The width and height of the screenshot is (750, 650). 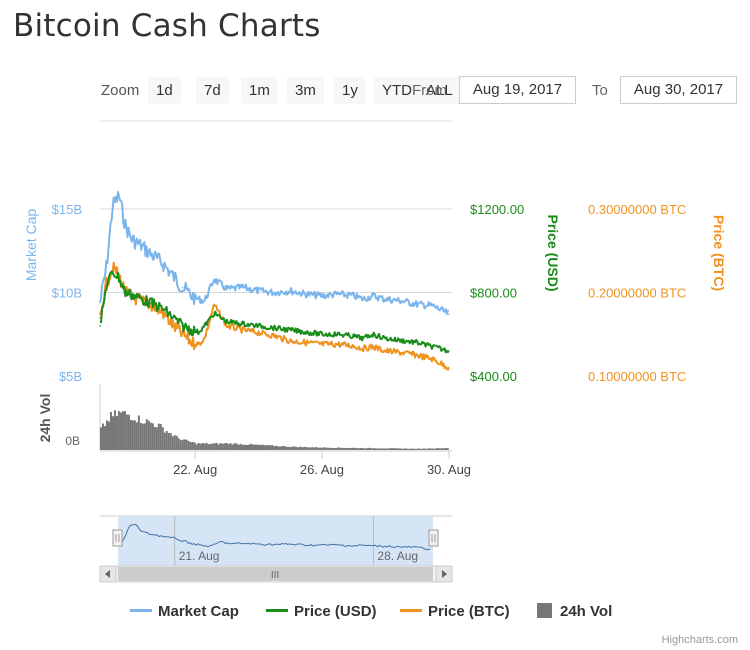 I want to click on volume-series, so click(x=274, y=430).